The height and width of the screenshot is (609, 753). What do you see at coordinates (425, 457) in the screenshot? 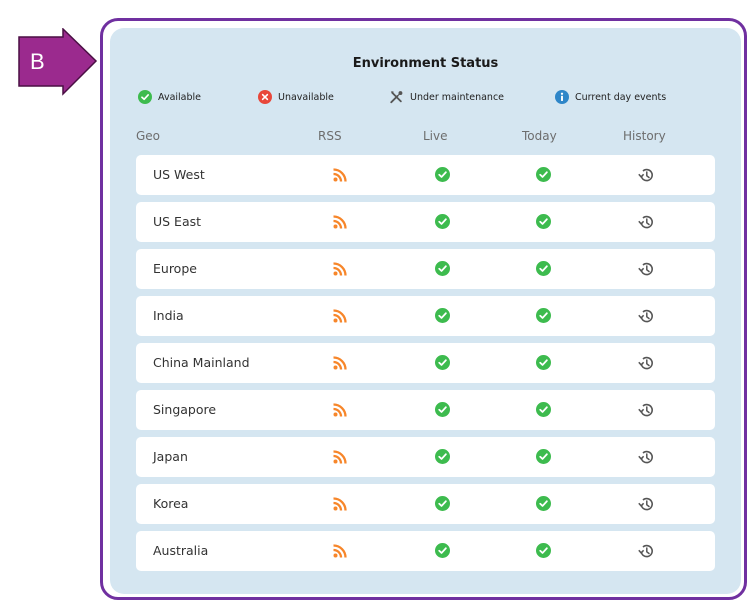
I see `table-row: Japan` at bounding box center [425, 457].